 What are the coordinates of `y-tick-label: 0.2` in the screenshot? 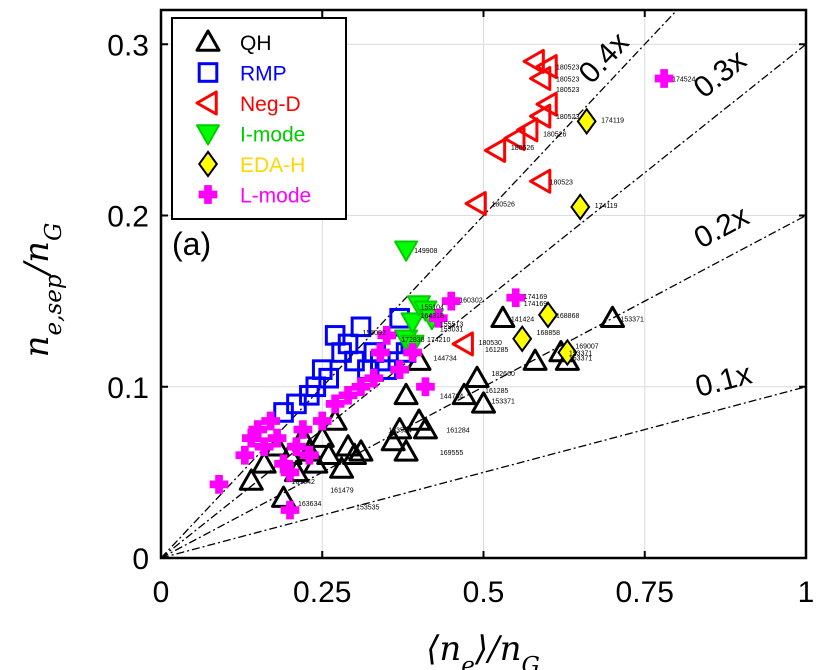 It's located at (128, 217).